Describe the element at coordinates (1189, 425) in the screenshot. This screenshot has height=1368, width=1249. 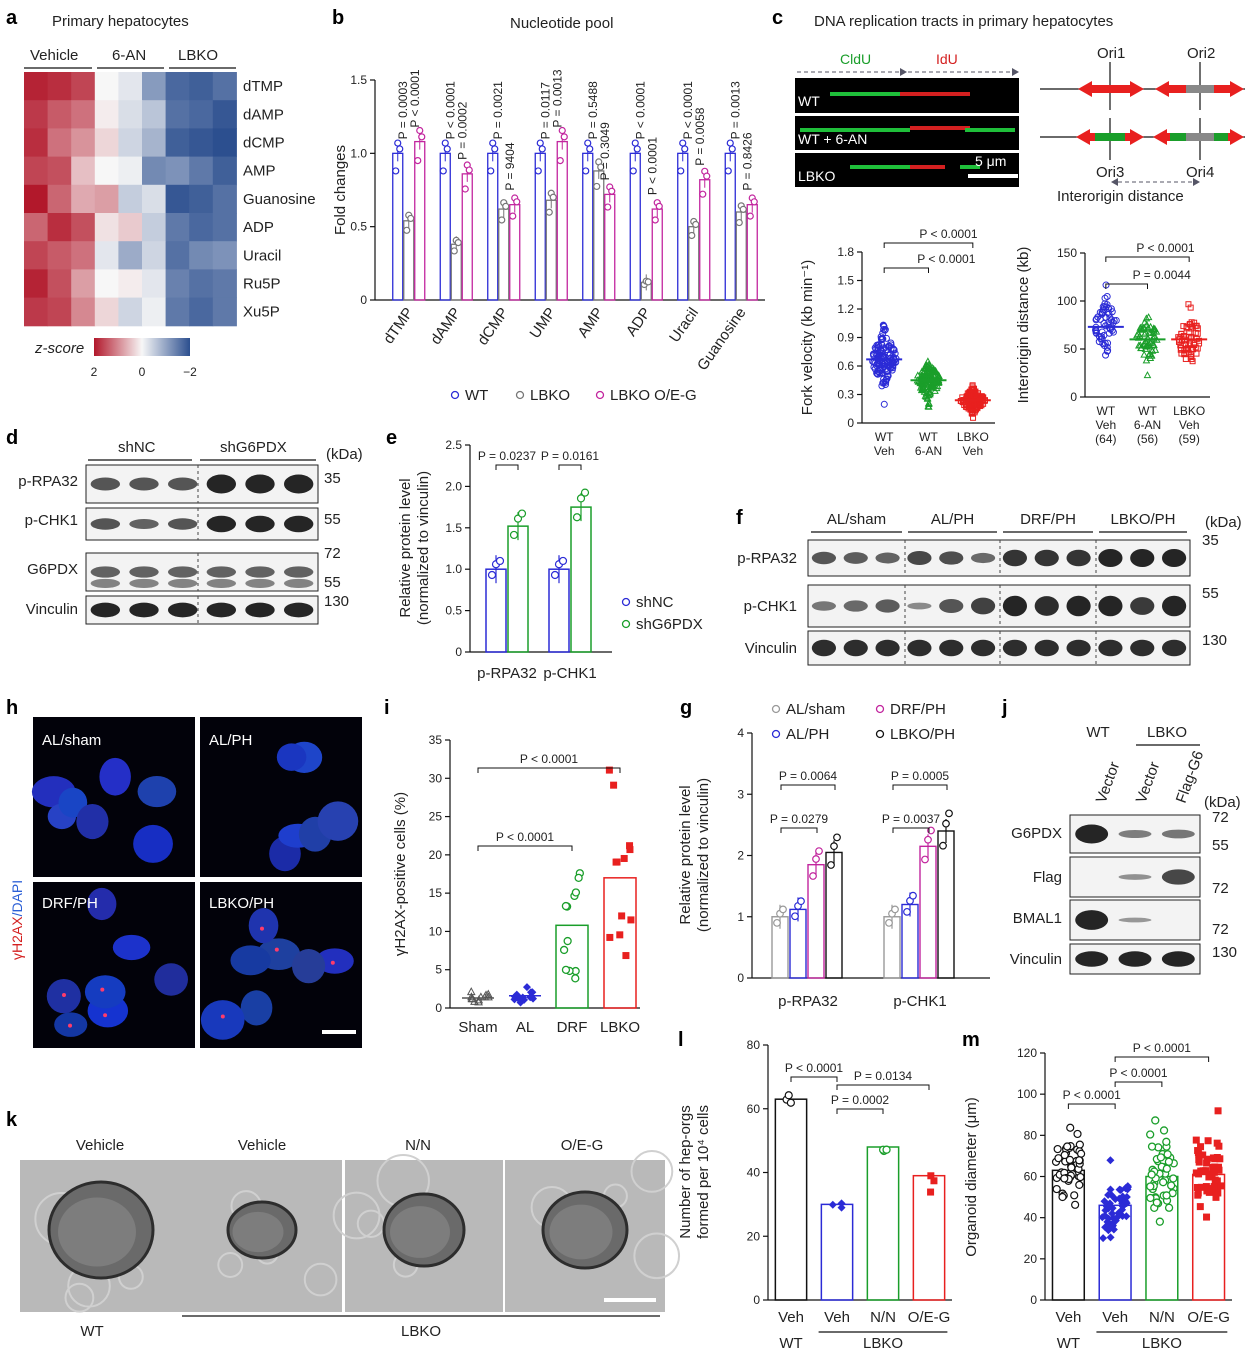
I see `chart-inter-category-label: Veh` at that location.